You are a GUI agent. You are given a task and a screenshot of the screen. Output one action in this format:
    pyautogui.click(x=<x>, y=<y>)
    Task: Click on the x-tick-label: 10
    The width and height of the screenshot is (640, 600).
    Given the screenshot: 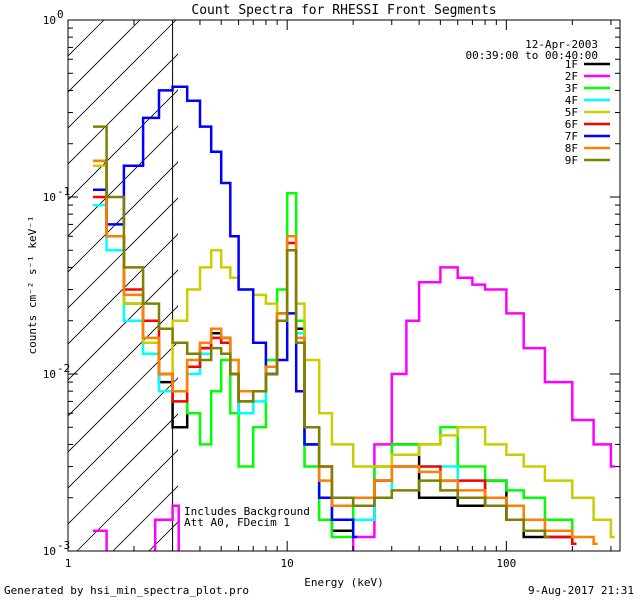 What is the action you would take?
    pyautogui.click(x=287, y=563)
    